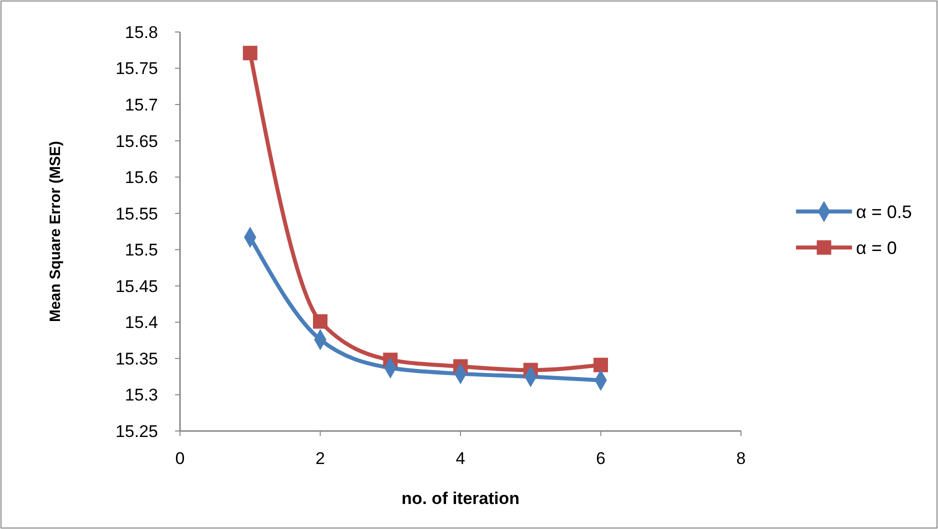 Image resolution: width=938 pixels, height=529 pixels. Describe the element at coordinates (141, 322) in the screenshot. I see `y-tick-label: 15.4` at that location.